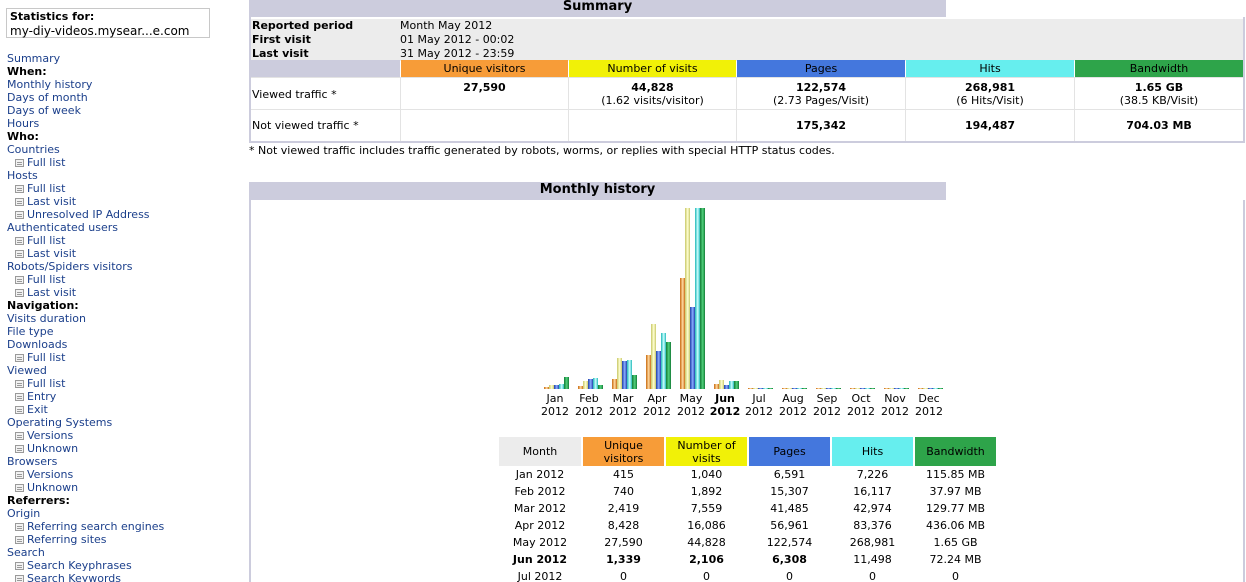 Image resolution: width=1246 pixels, height=582 pixels. Describe the element at coordinates (85, 123) in the screenshot. I see `sidebar-item-hours: Hours` at that location.